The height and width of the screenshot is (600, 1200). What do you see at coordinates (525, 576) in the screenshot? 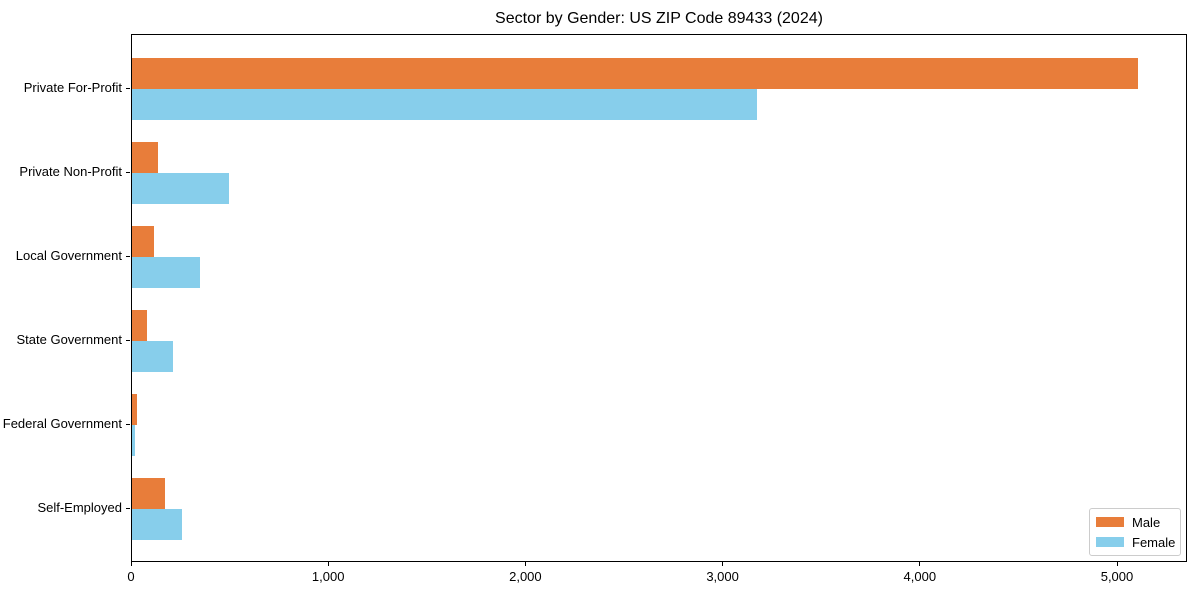
I see `x-tick-label: 2,000` at bounding box center [525, 576].